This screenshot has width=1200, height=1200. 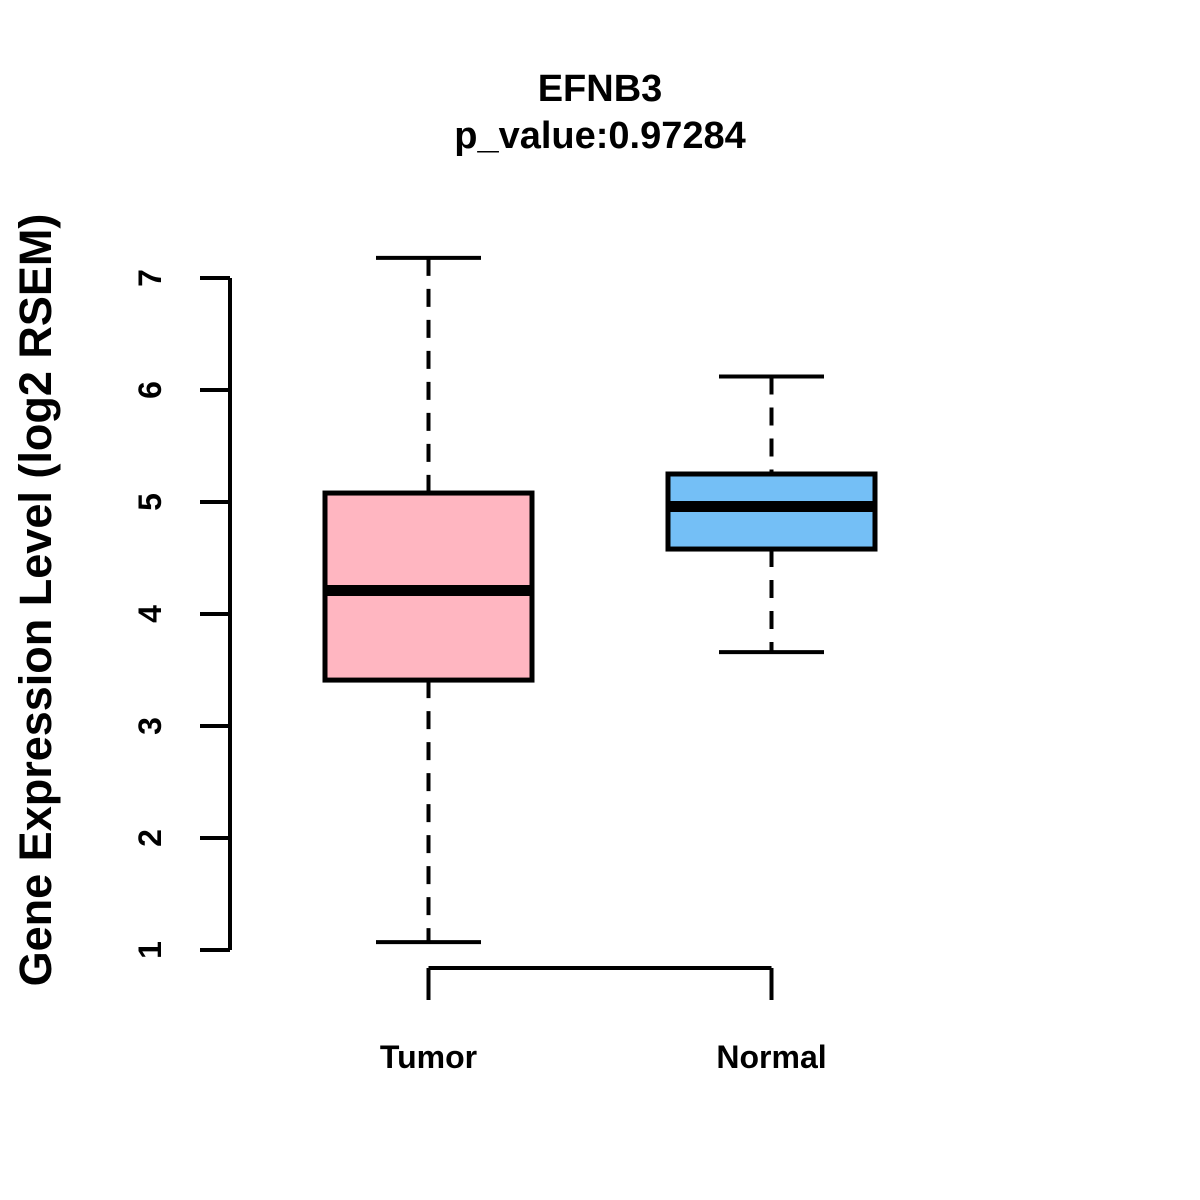 What do you see at coordinates (150, 726) in the screenshot?
I see `y-axis-tick-label: 3` at bounding box center [150, 726].